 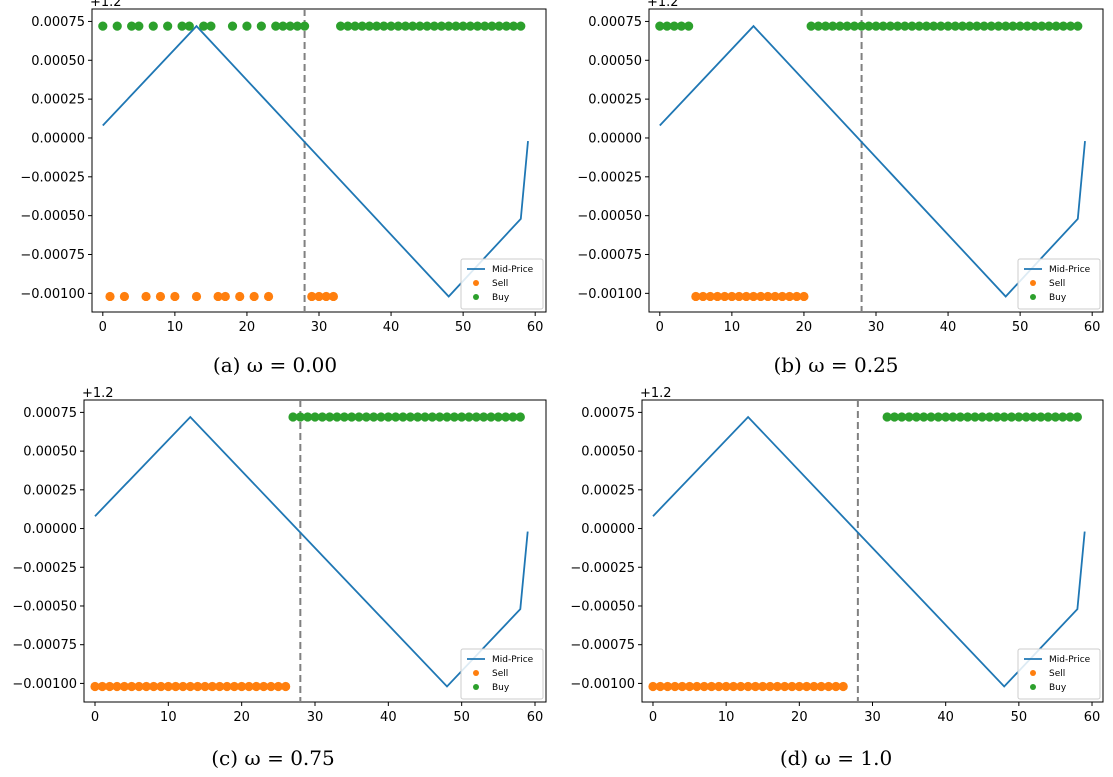 What do you see at coordinates (608, 452) in the screenshot?
I see `y-tick-label: 0.00050` at bounding box center [608, 452].